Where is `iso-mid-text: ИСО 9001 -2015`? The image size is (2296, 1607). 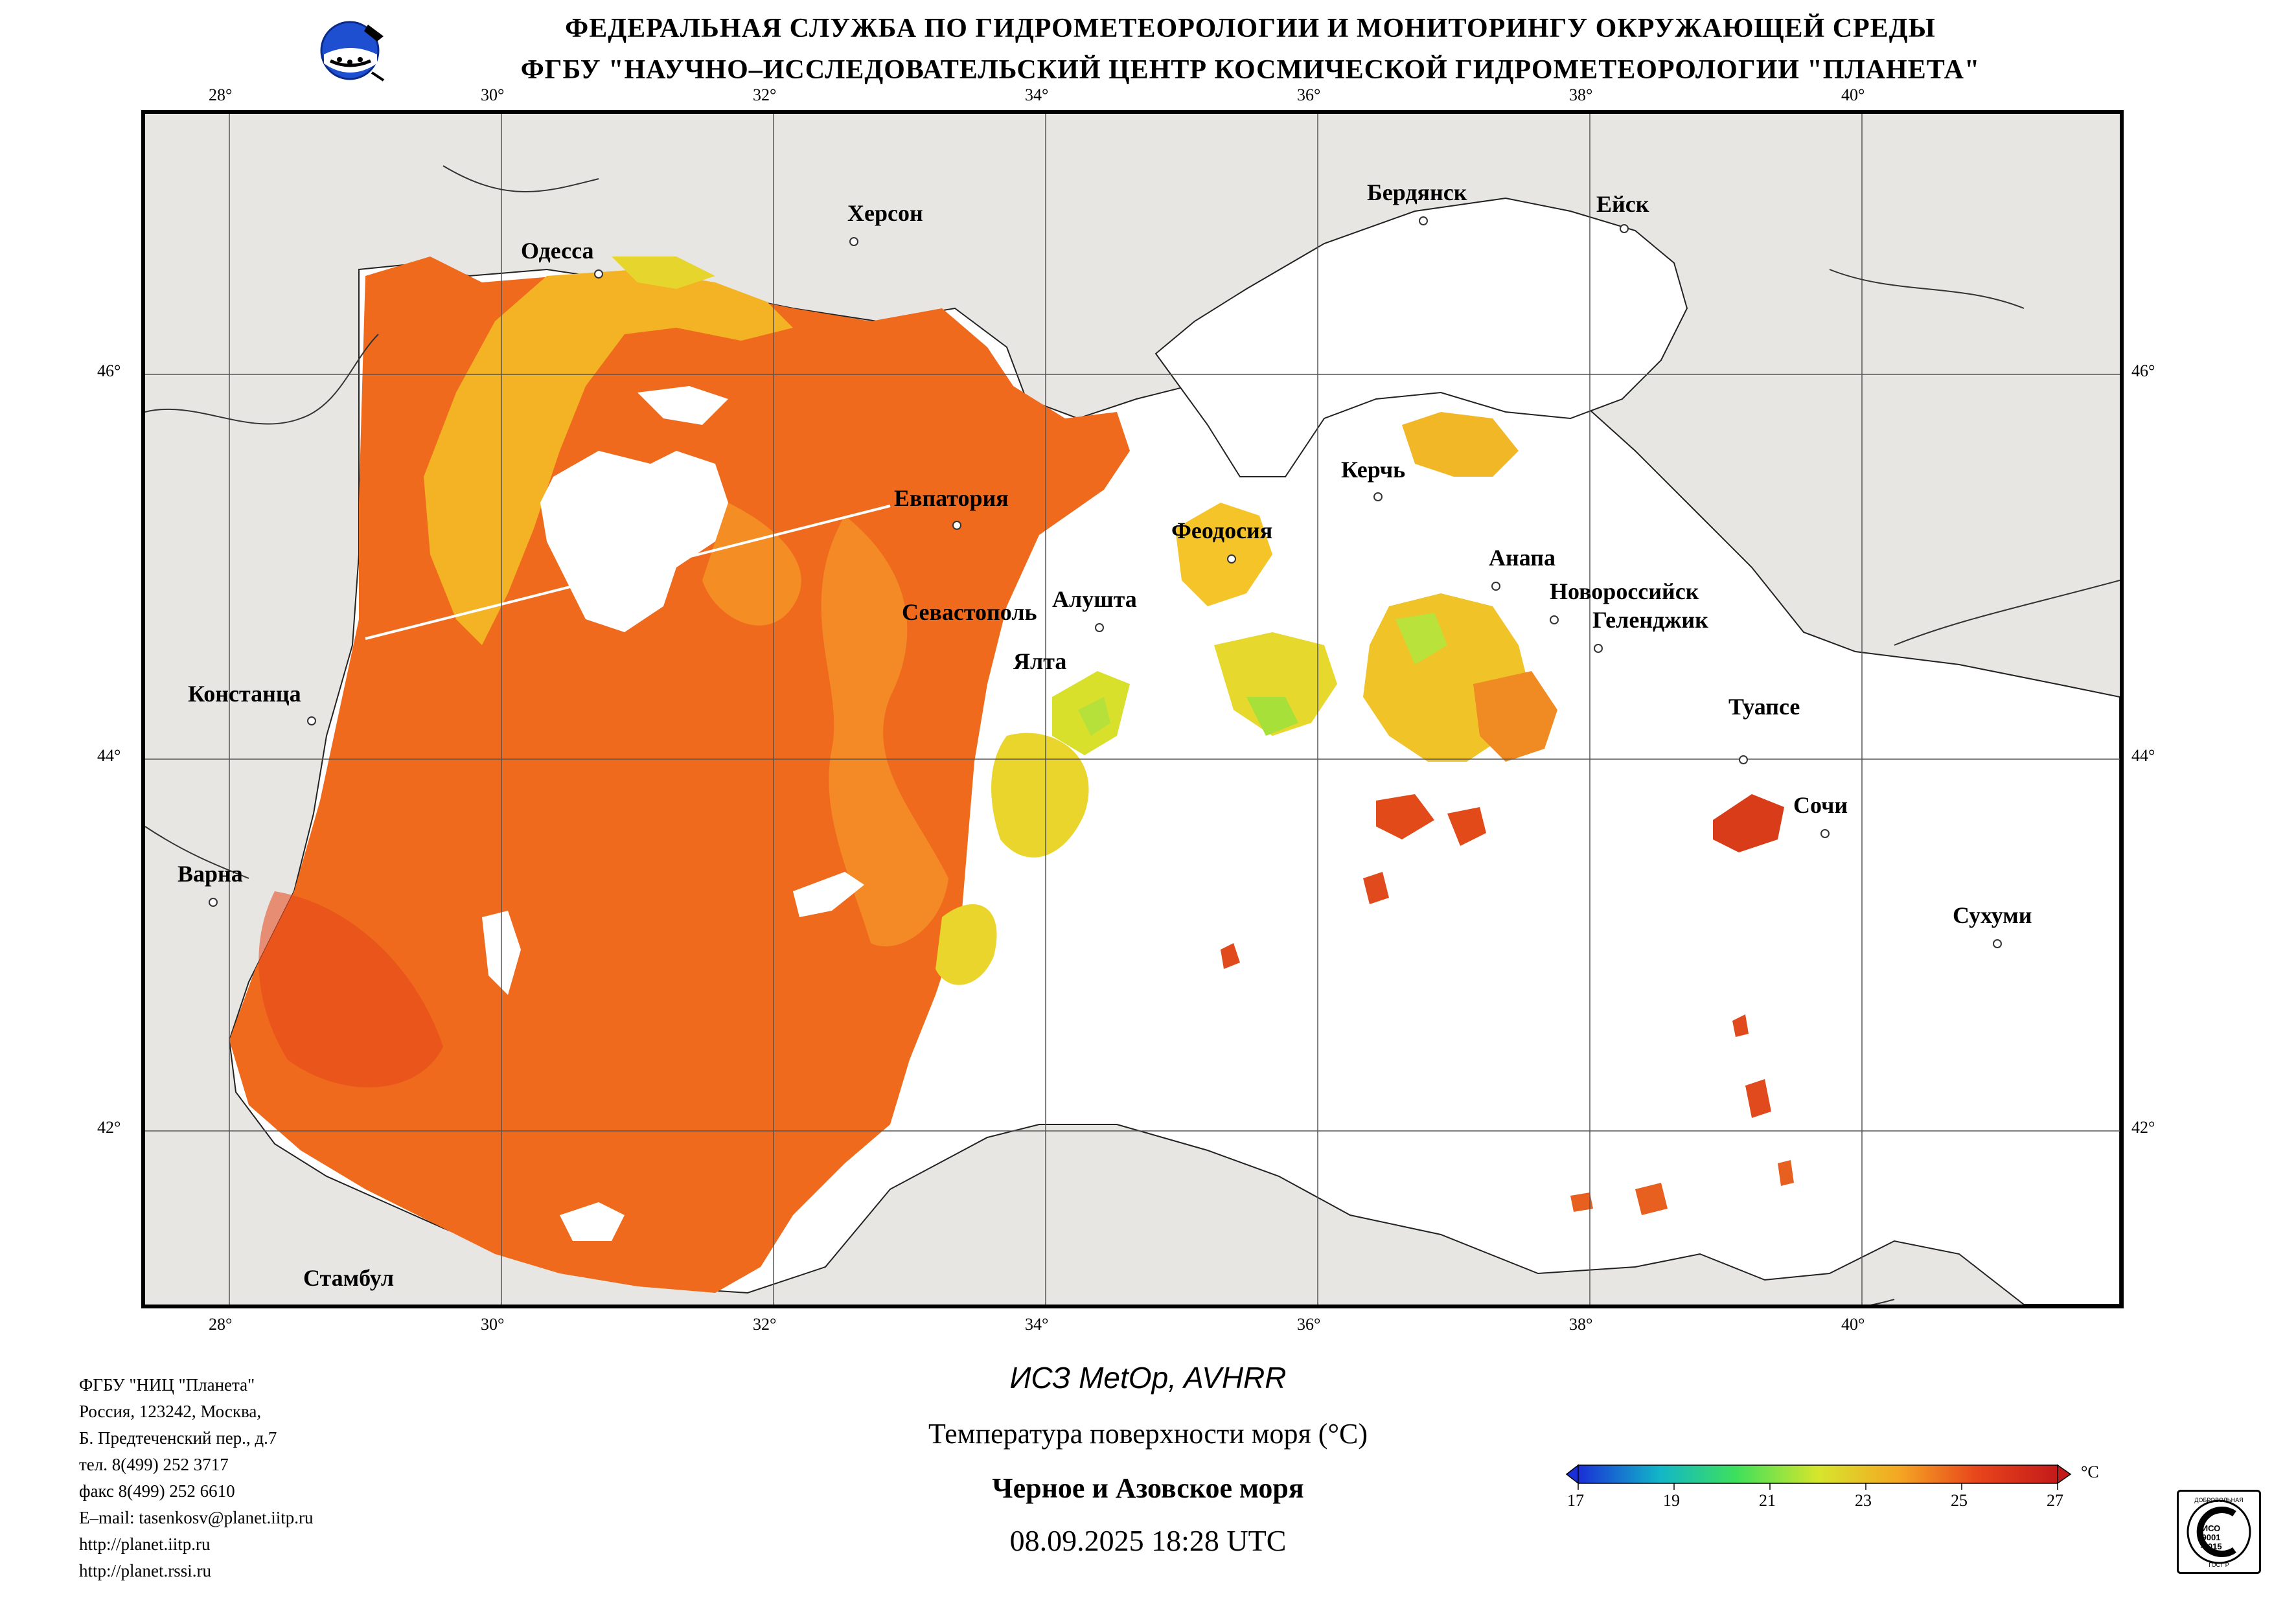 iso-mid-text: ИСО 9001 -2015 is located at coordinates (2211, 1537).